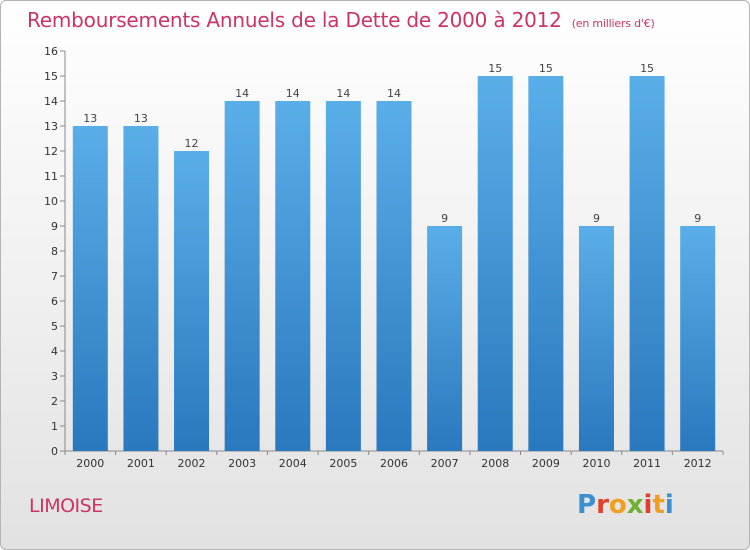 The image size is (750, 550). Describe the element at coordinates (445, 463) in the screenshot. I see `x-tick-label-2007: 2007` at that location.